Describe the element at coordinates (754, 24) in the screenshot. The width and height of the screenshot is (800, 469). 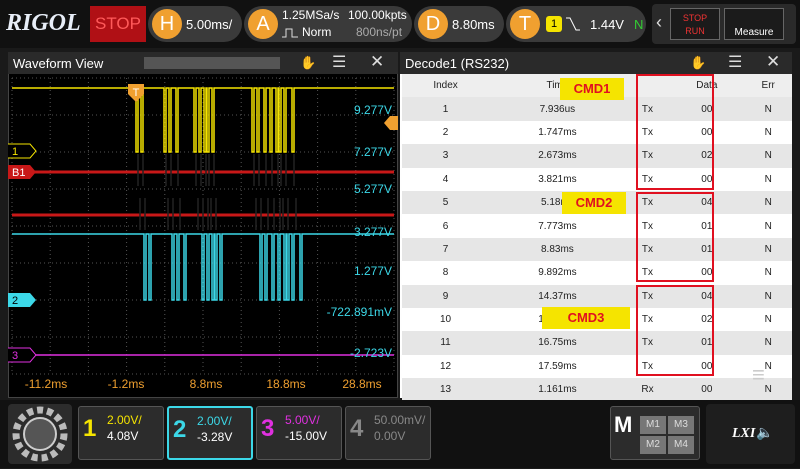
I see `measure: Measure` at that location.